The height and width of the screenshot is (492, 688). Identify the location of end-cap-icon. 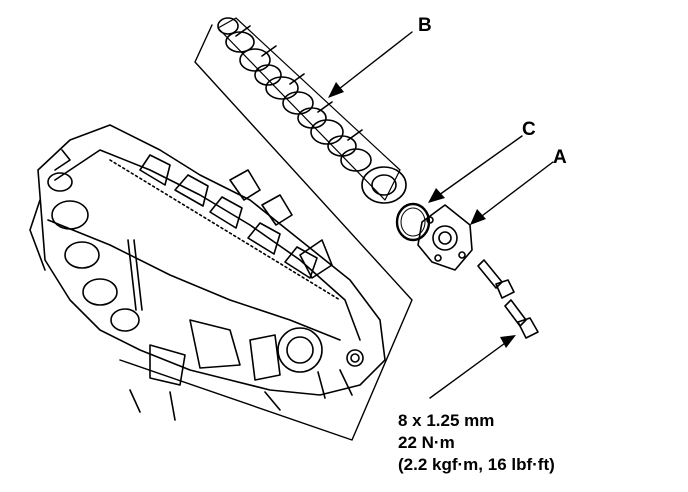
(445, 237).